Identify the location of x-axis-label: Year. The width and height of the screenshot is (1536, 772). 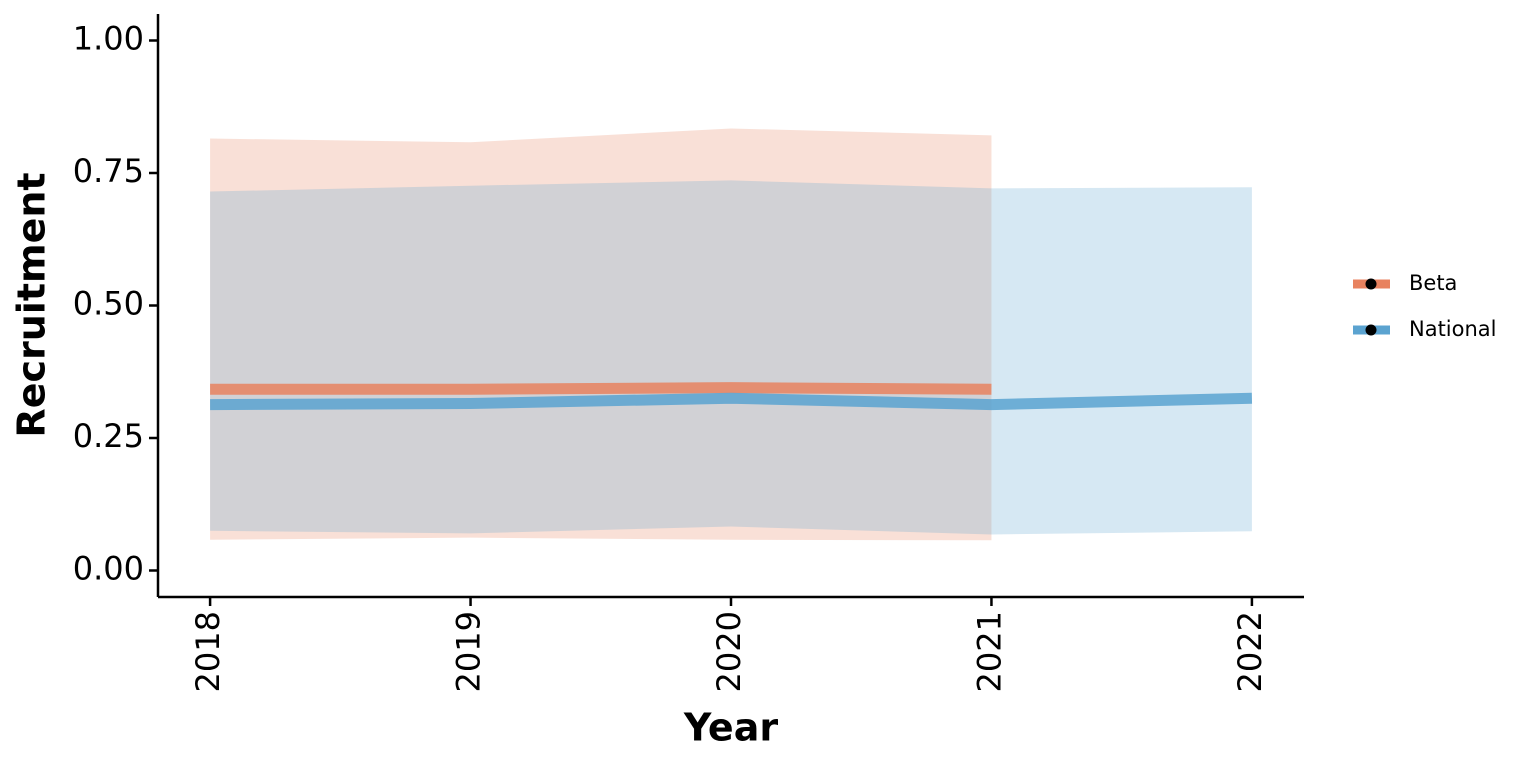
(730, 728).